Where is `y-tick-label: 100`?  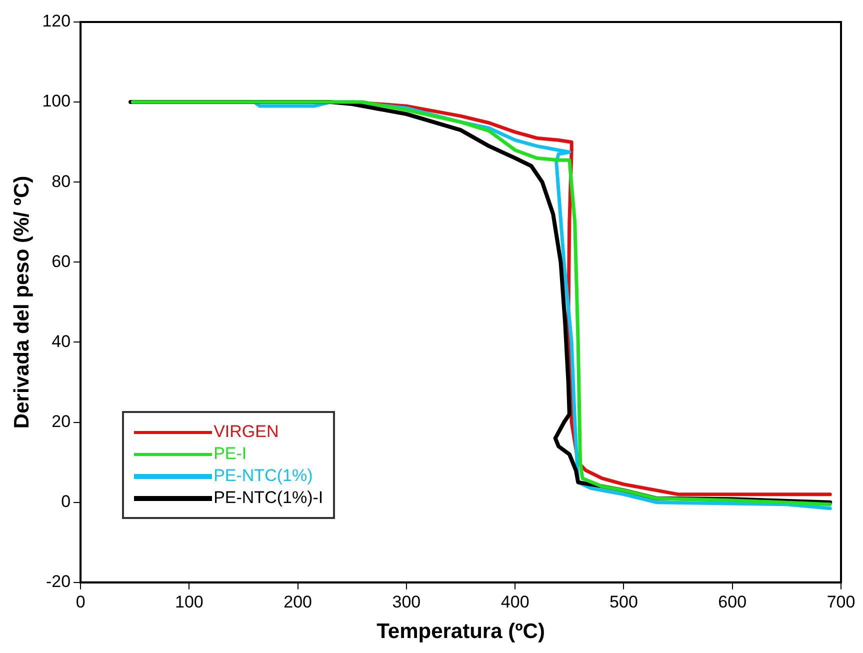
y-tick-label: 100 is located at coordinates (56, 101).